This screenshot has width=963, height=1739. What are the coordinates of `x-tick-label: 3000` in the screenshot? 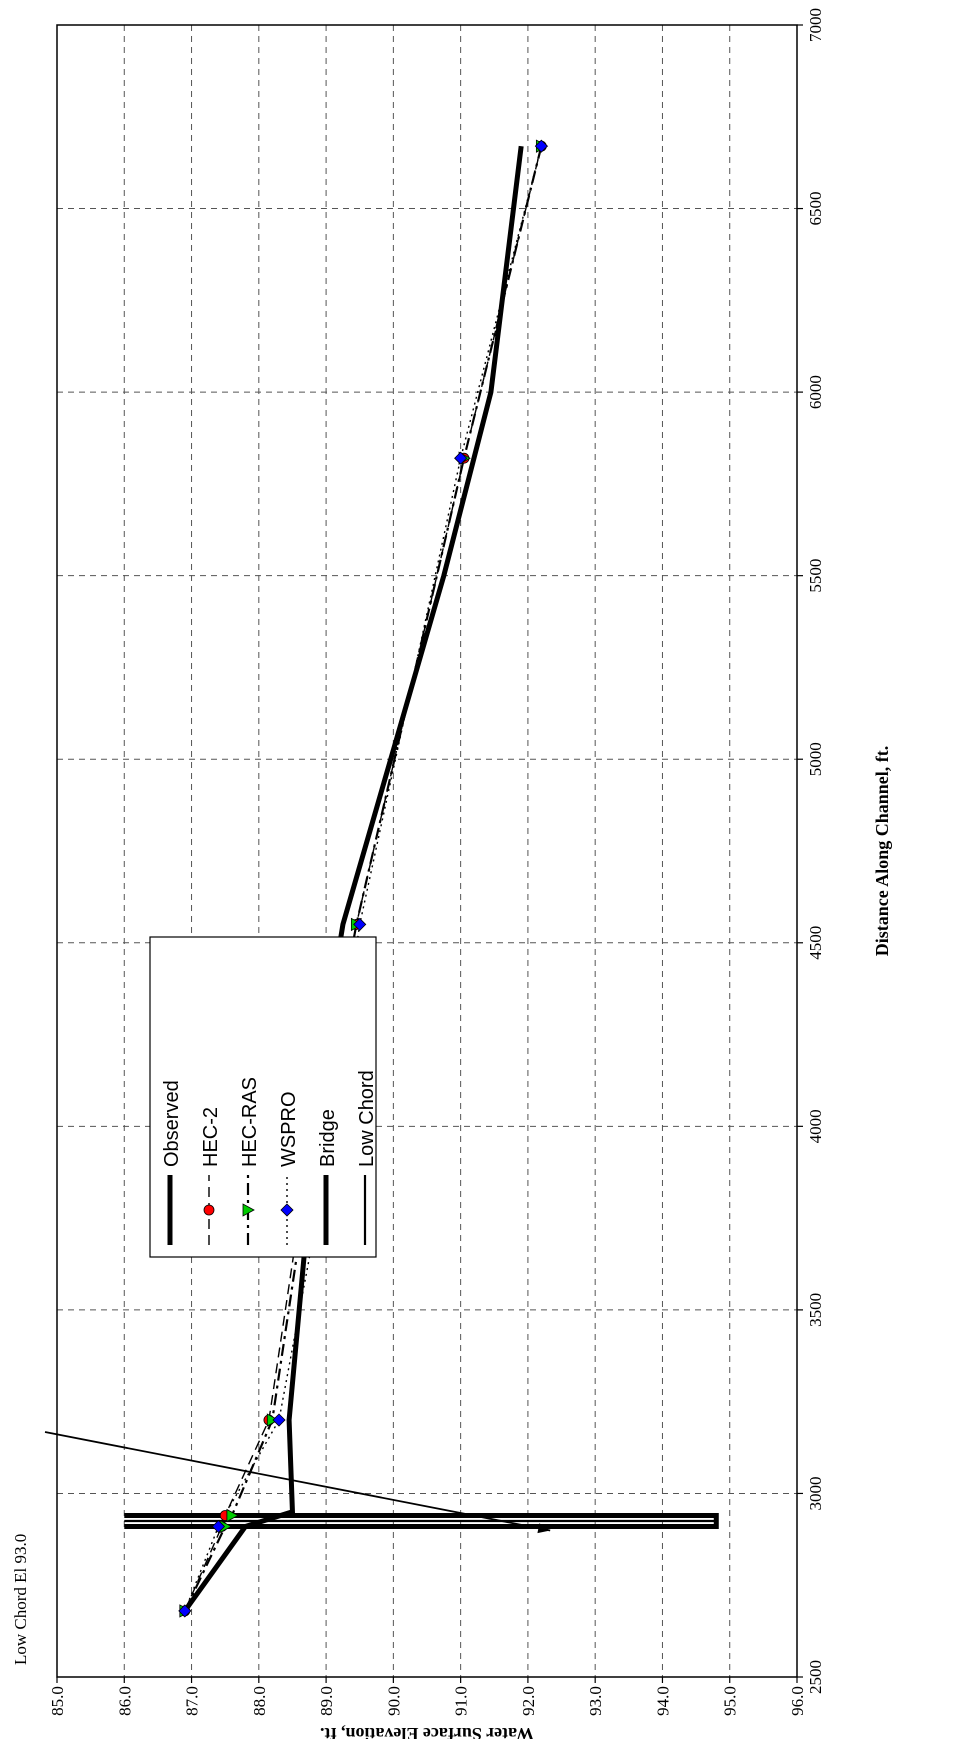 It's located at (815, 1493).